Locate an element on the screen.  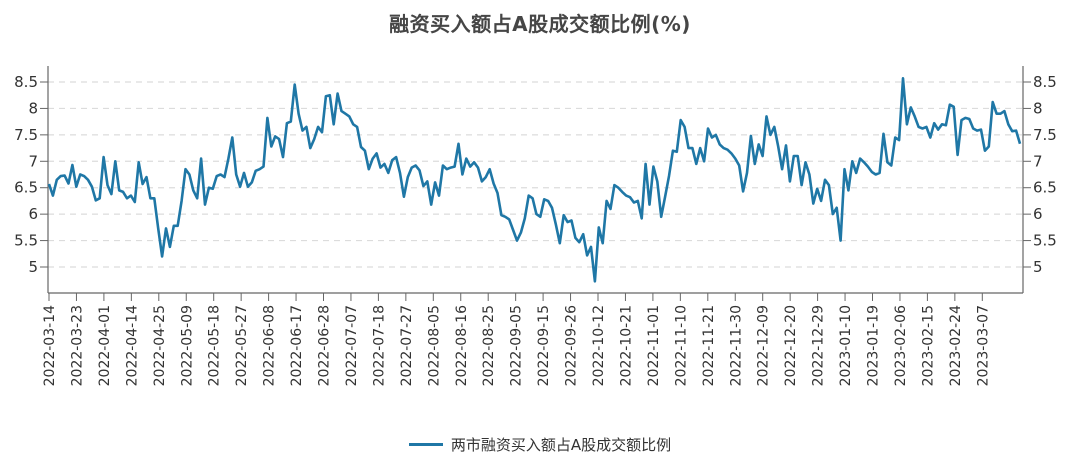
x-tick-label: 2023-03-07 is located at coordinates (983, 345).